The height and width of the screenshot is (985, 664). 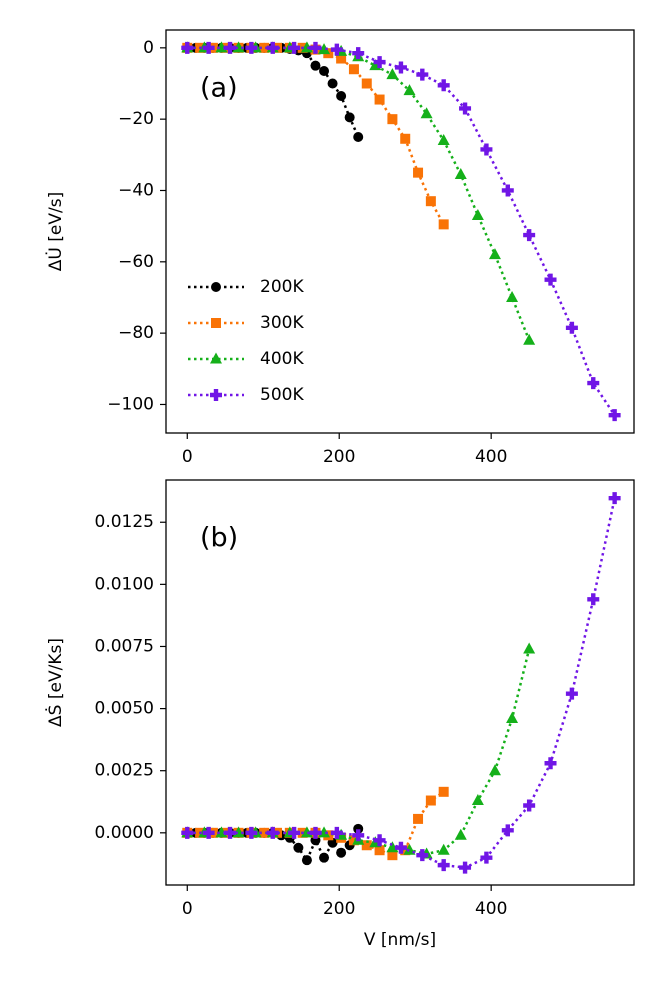 What do you see at coordinates (282, 287) in the screenshot?
I see `legend-label: 200K` at bounding box center [282, 287].